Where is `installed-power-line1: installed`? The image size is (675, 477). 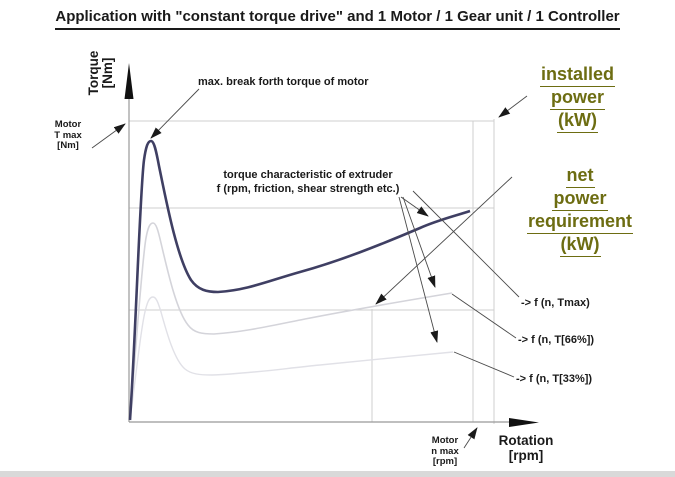
installed-power-line1: installed is located at coordinates (577, 75).